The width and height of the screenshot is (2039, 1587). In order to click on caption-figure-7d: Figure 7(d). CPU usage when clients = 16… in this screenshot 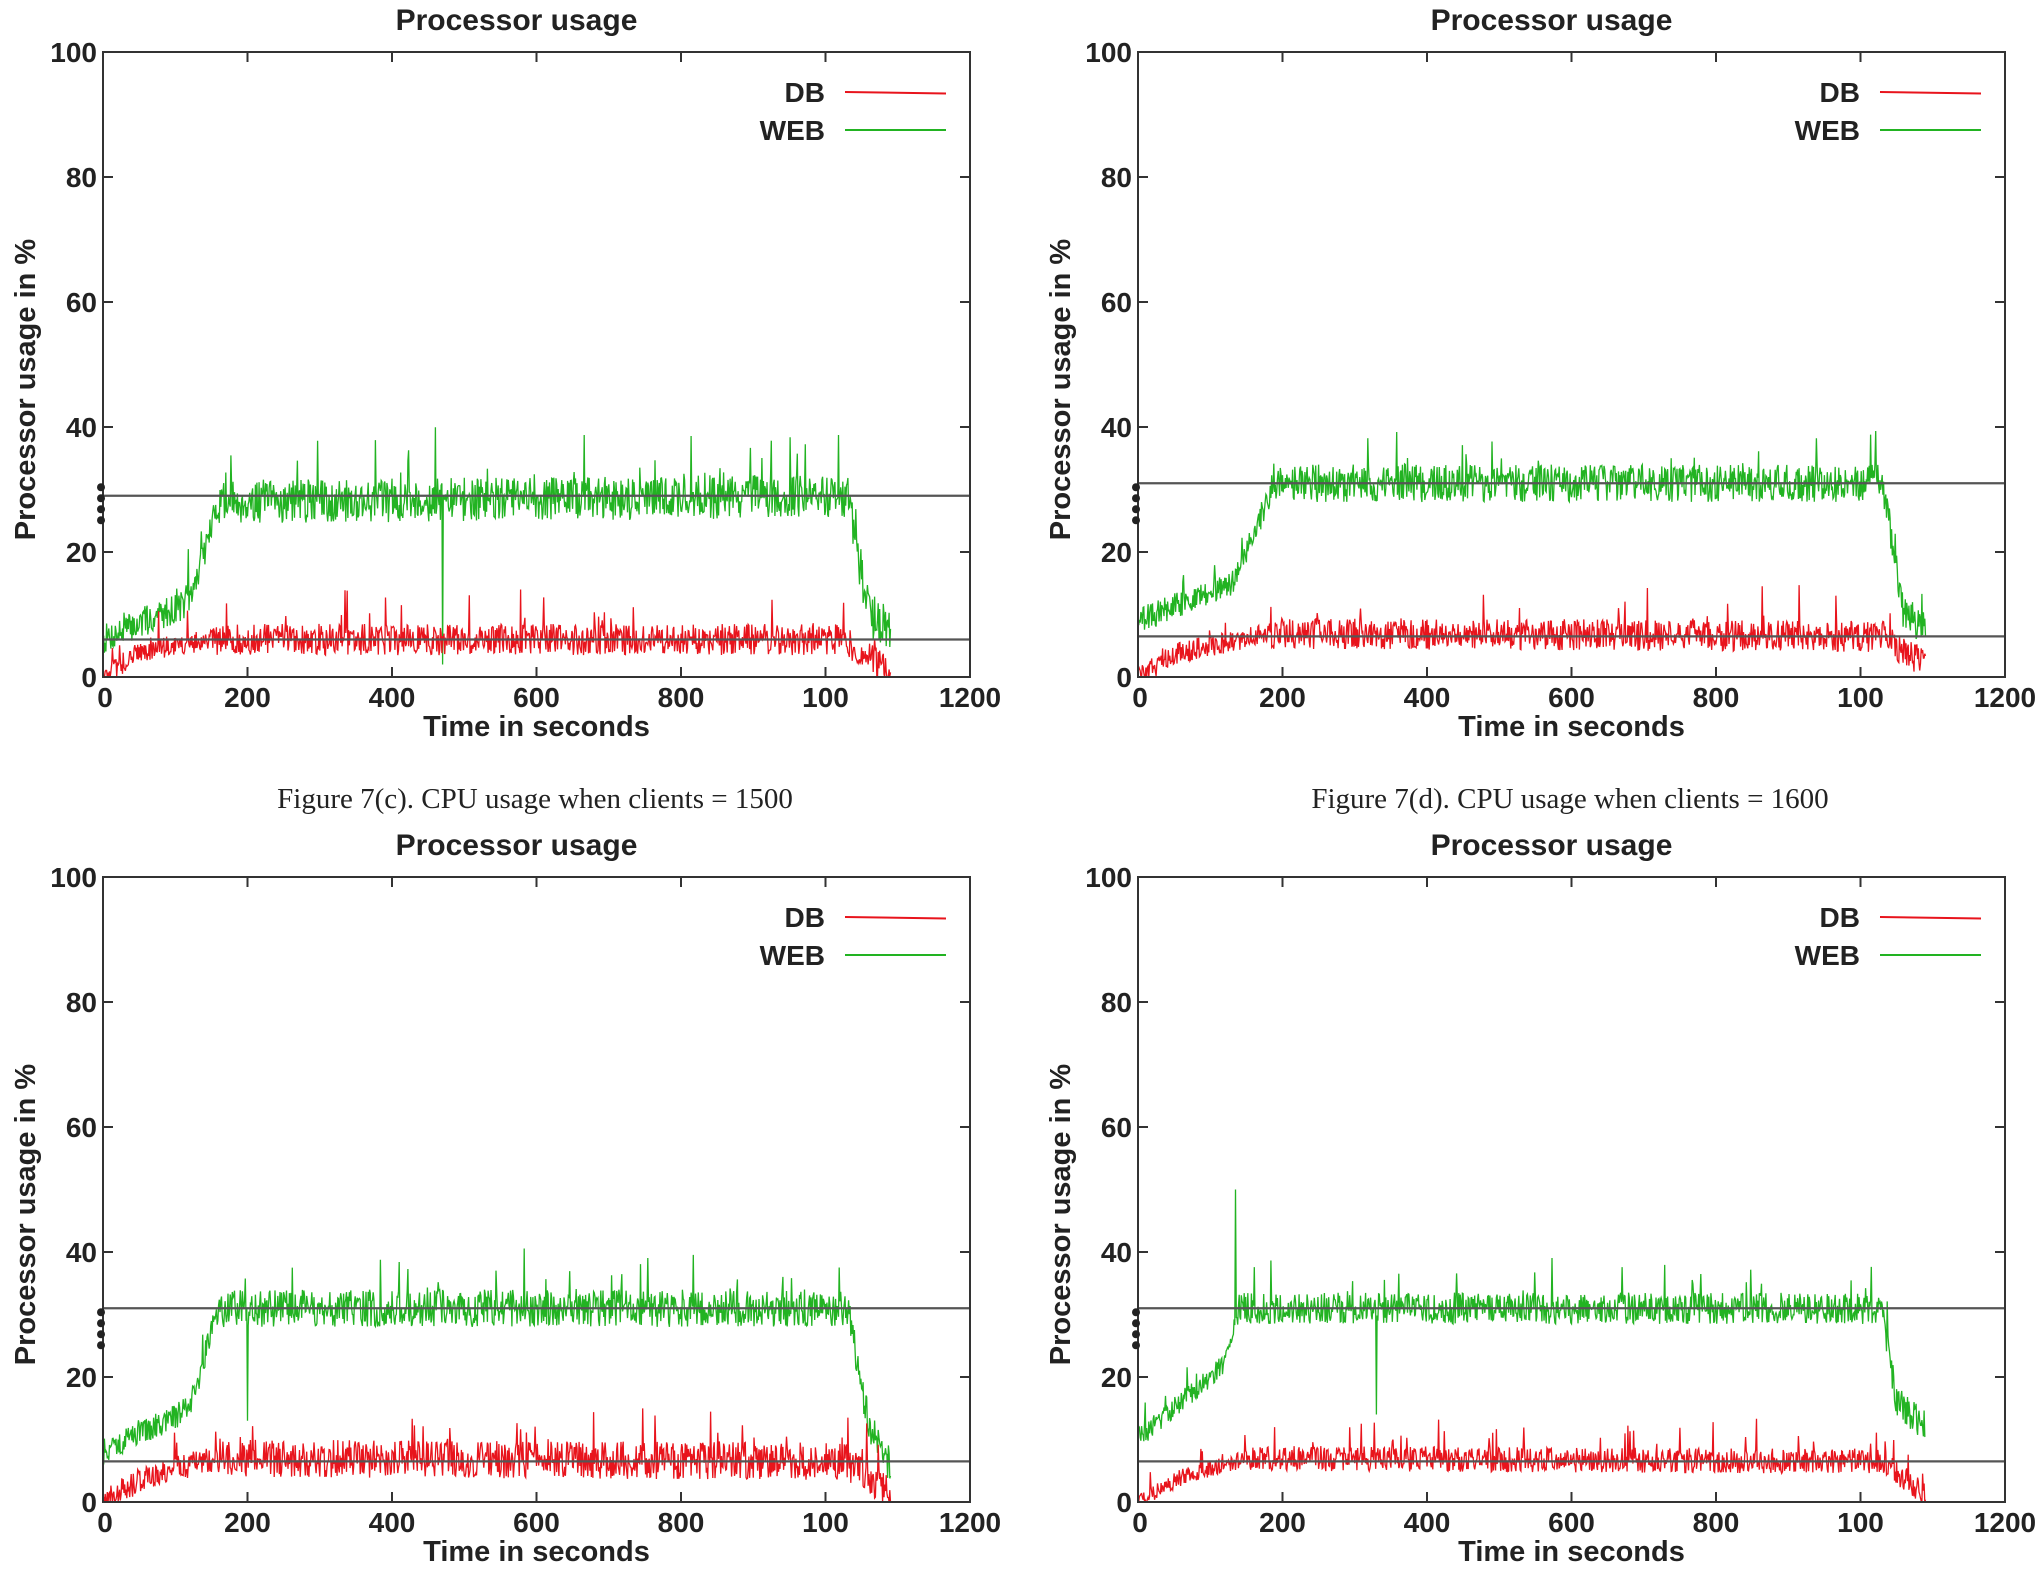, I will do `click(1570, 799)`.